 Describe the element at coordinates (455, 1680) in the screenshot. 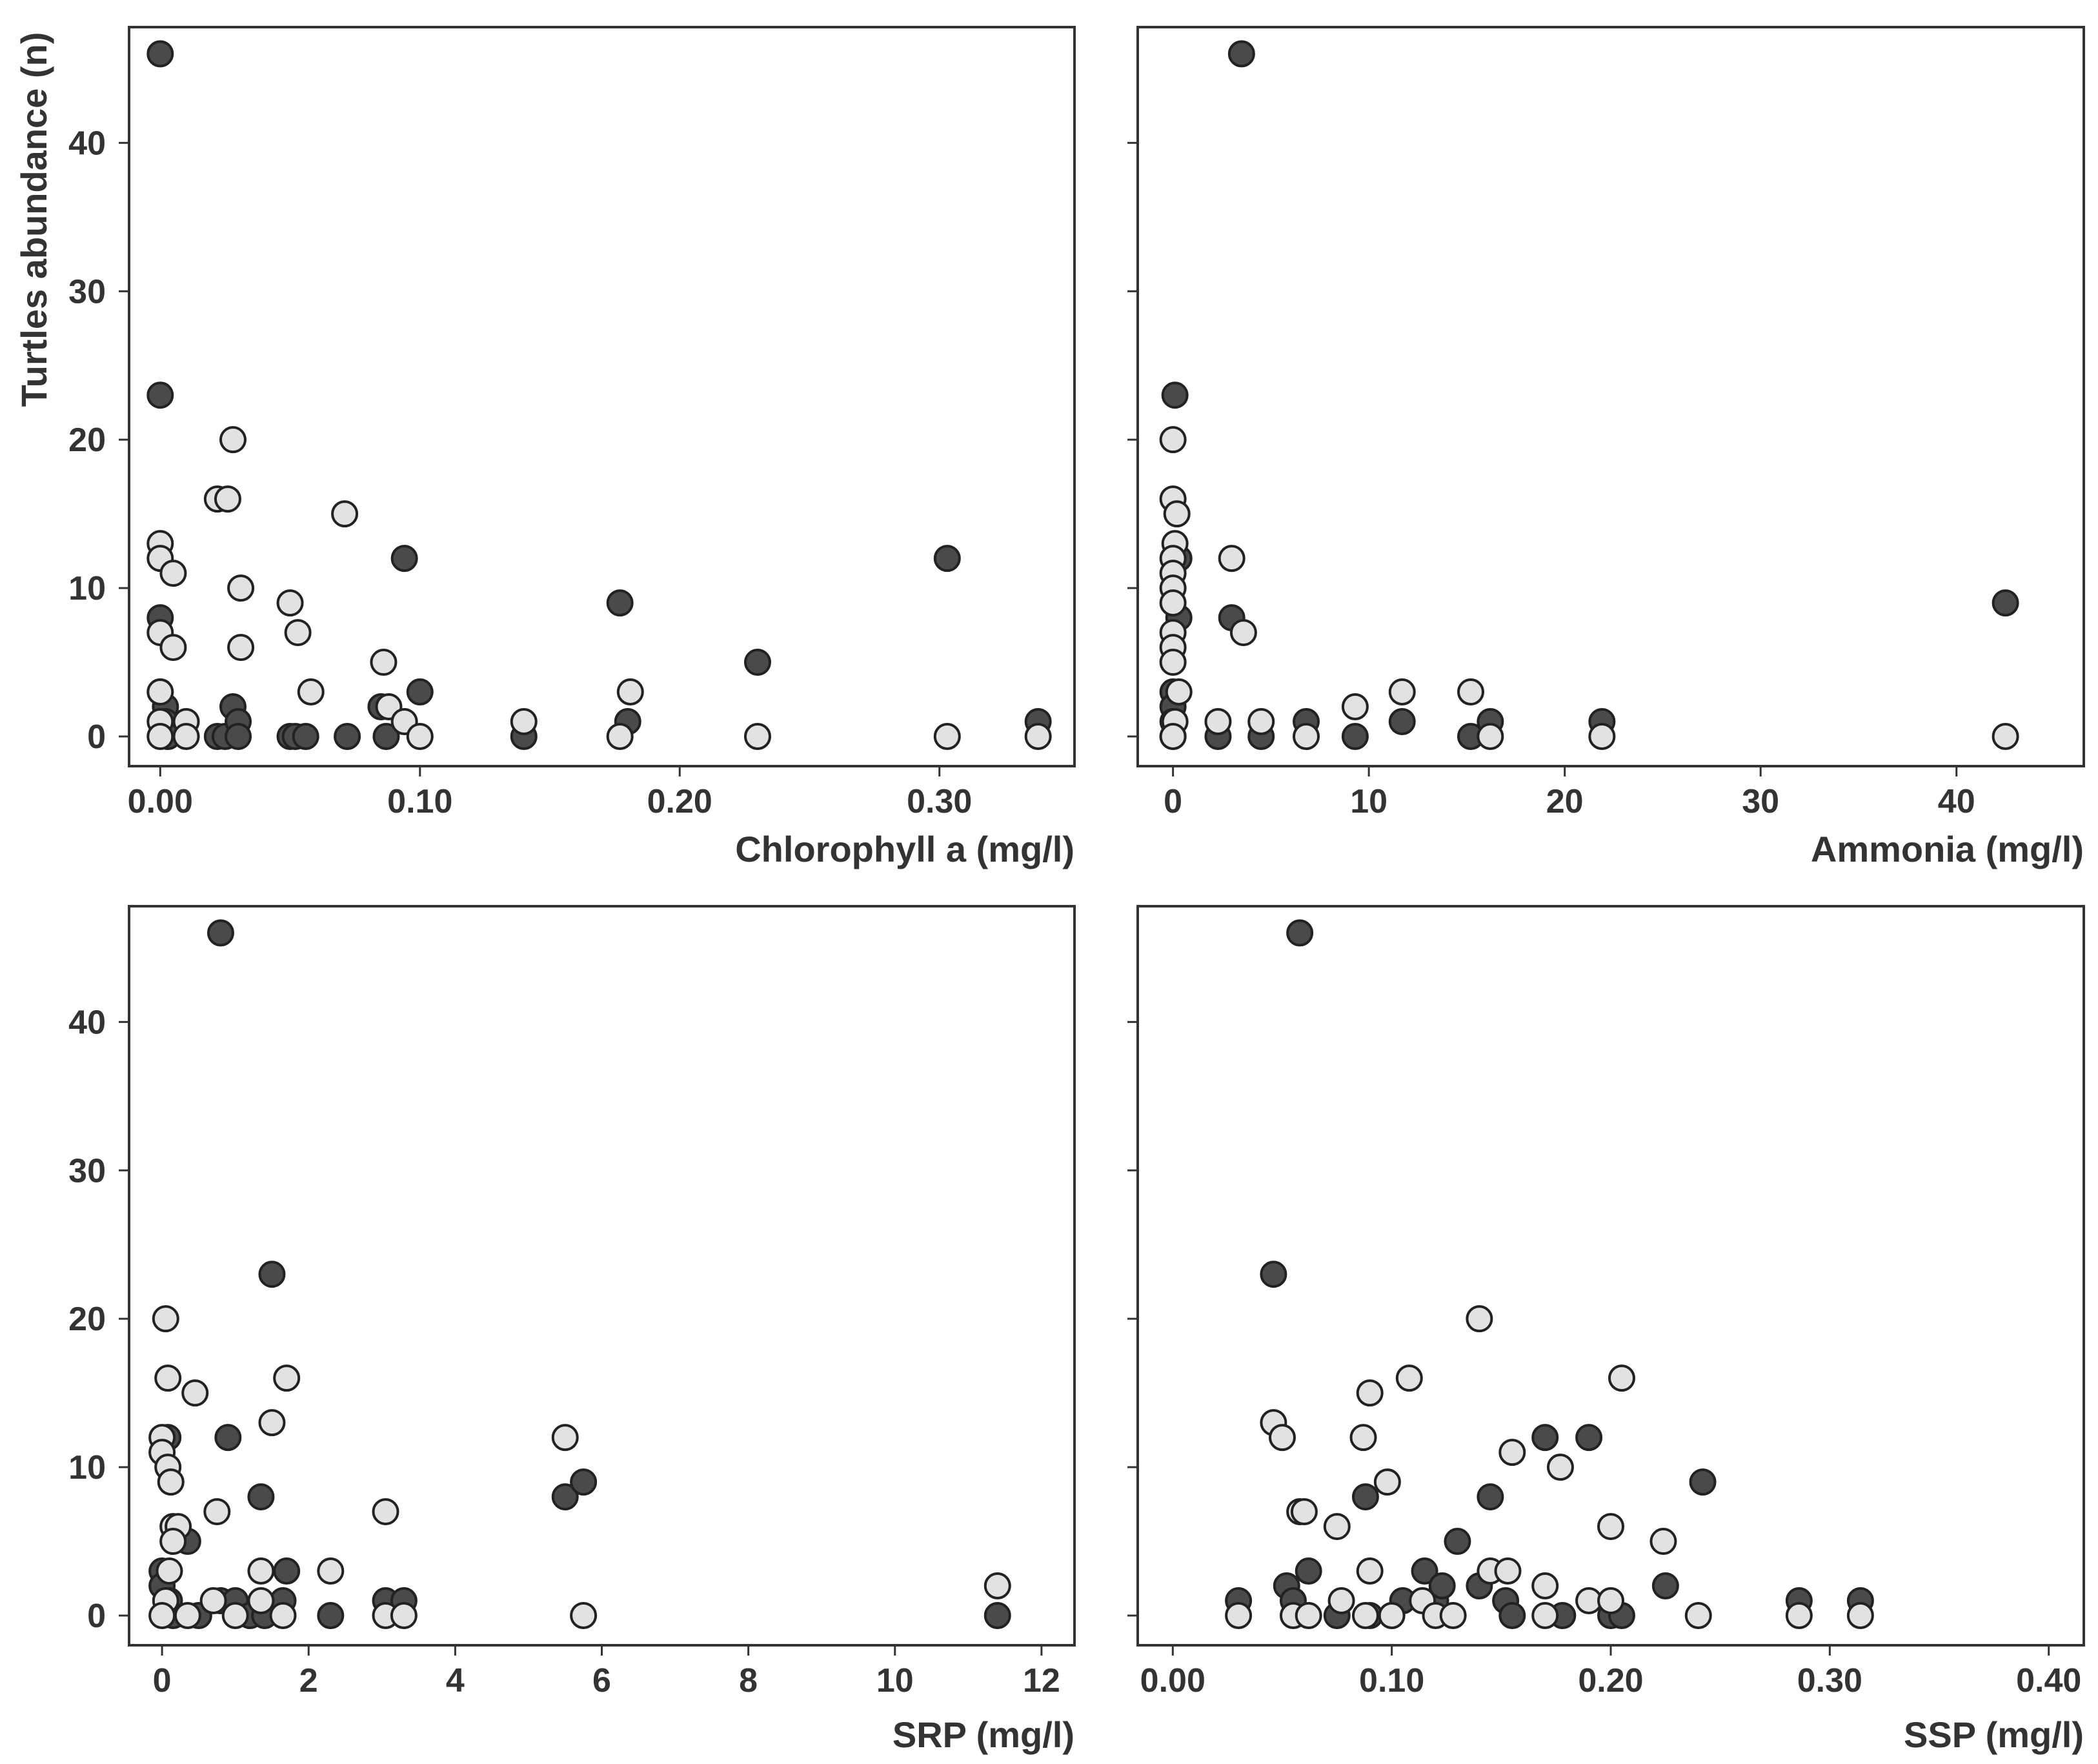

I see `x-tick-label: 4` at that location.